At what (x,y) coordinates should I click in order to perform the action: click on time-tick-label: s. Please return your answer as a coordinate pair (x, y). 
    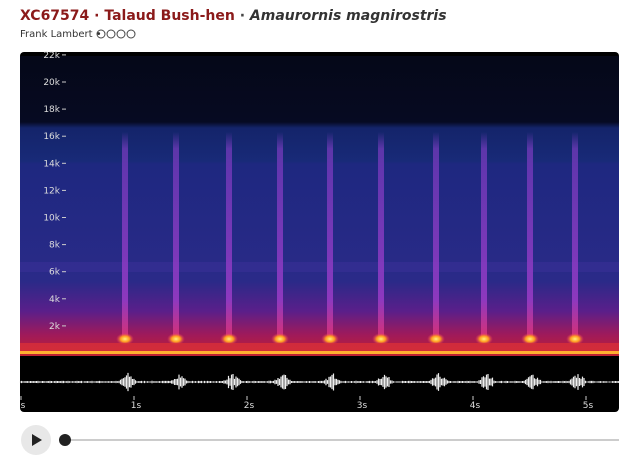
    Looking at the image, I should click on (23, 406).